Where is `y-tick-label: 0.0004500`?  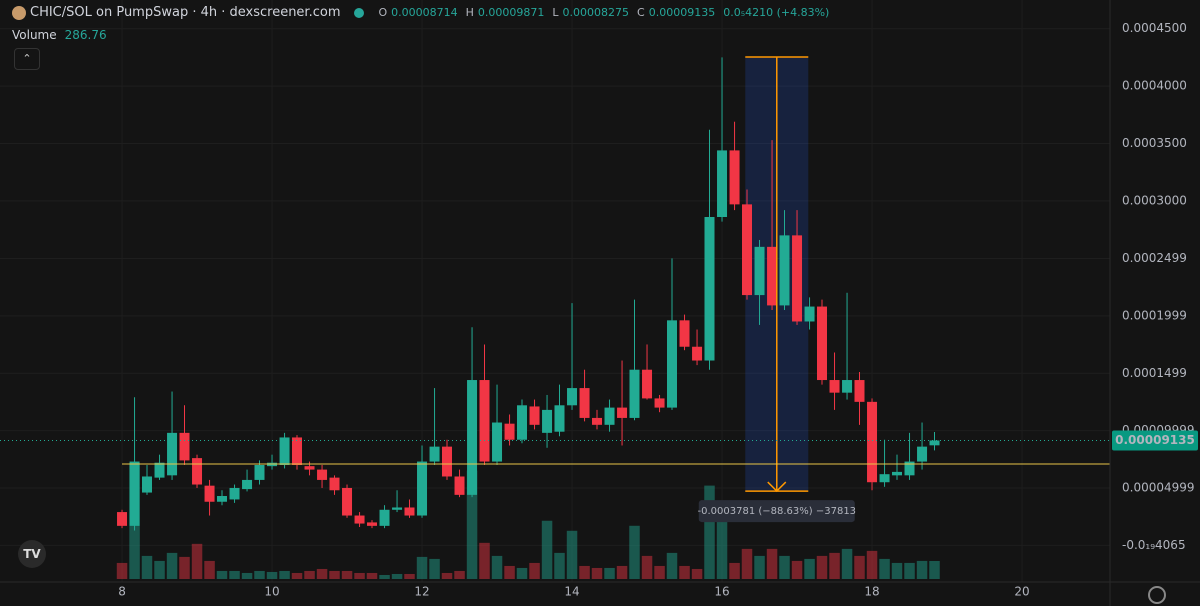 y-tick-label: 0.0004500 is located at coordinates (1154, 28).